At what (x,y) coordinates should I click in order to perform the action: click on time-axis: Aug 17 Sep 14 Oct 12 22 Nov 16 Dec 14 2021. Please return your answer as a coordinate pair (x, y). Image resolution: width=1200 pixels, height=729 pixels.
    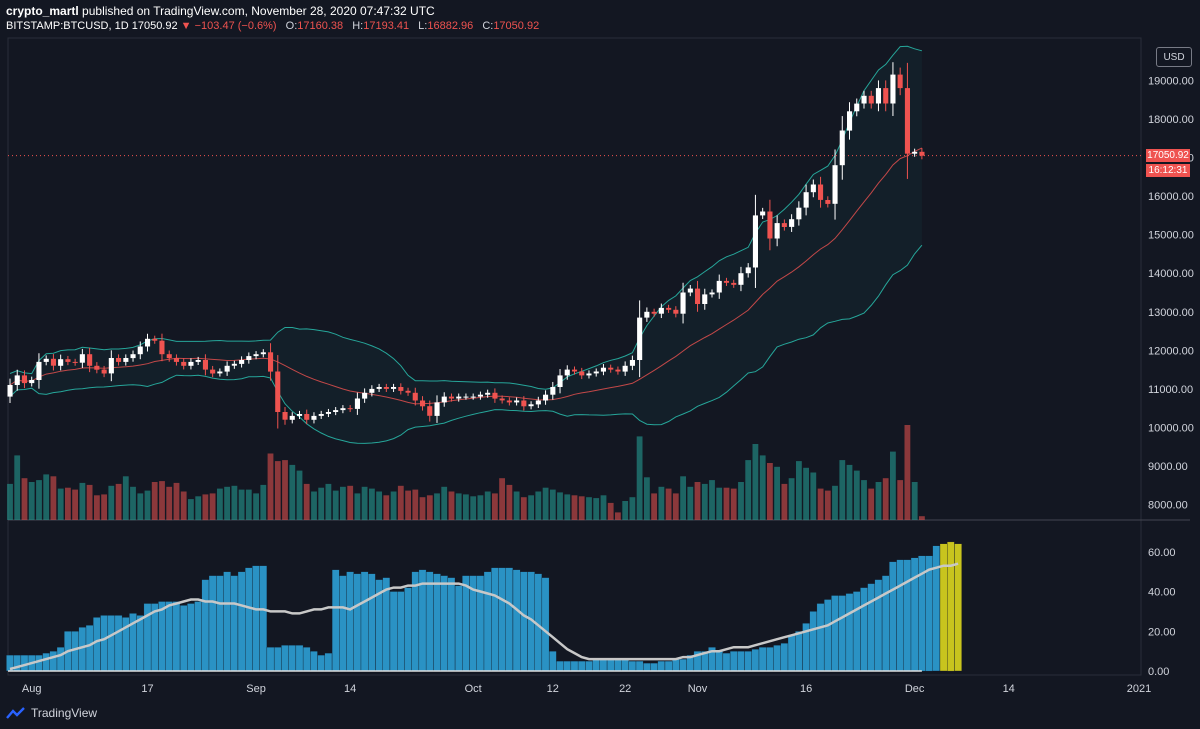
    Looking at the image, I should click on (586, 689).